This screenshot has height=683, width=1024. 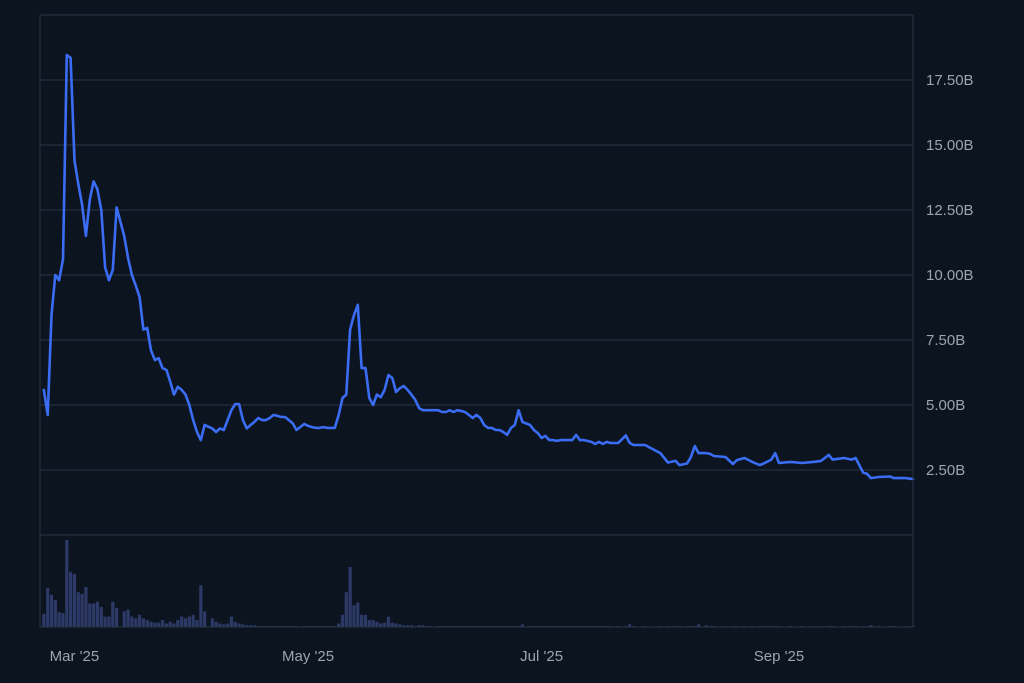 What do you see at coordinates (779, 656) in the screenshot?
I see `x-tick-label: Sep '25` at bounding box center [779, 656].